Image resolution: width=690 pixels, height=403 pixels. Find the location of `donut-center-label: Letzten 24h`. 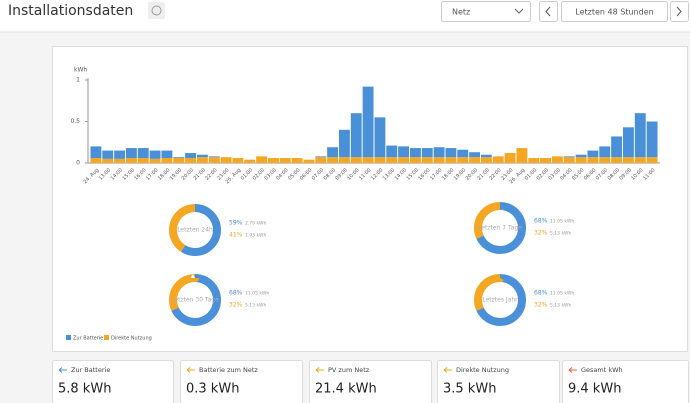

donut-center-label: Letzten 24h is located at coordinates (195, 230).